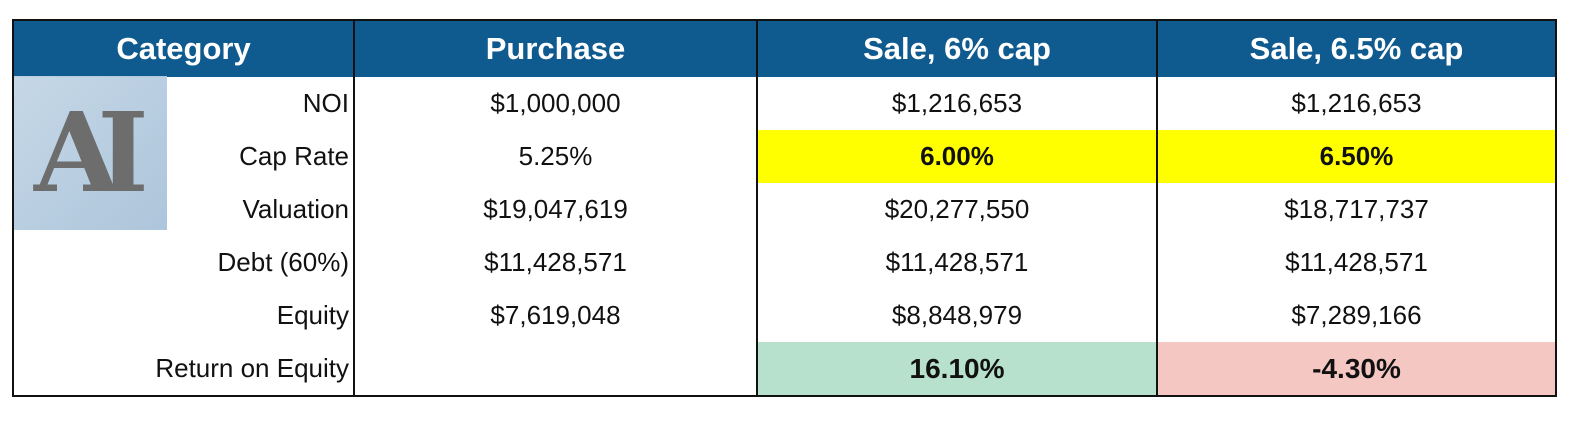 The image size is (1582, 426). I want to click on ai-logo: AI, so click(90, 153).